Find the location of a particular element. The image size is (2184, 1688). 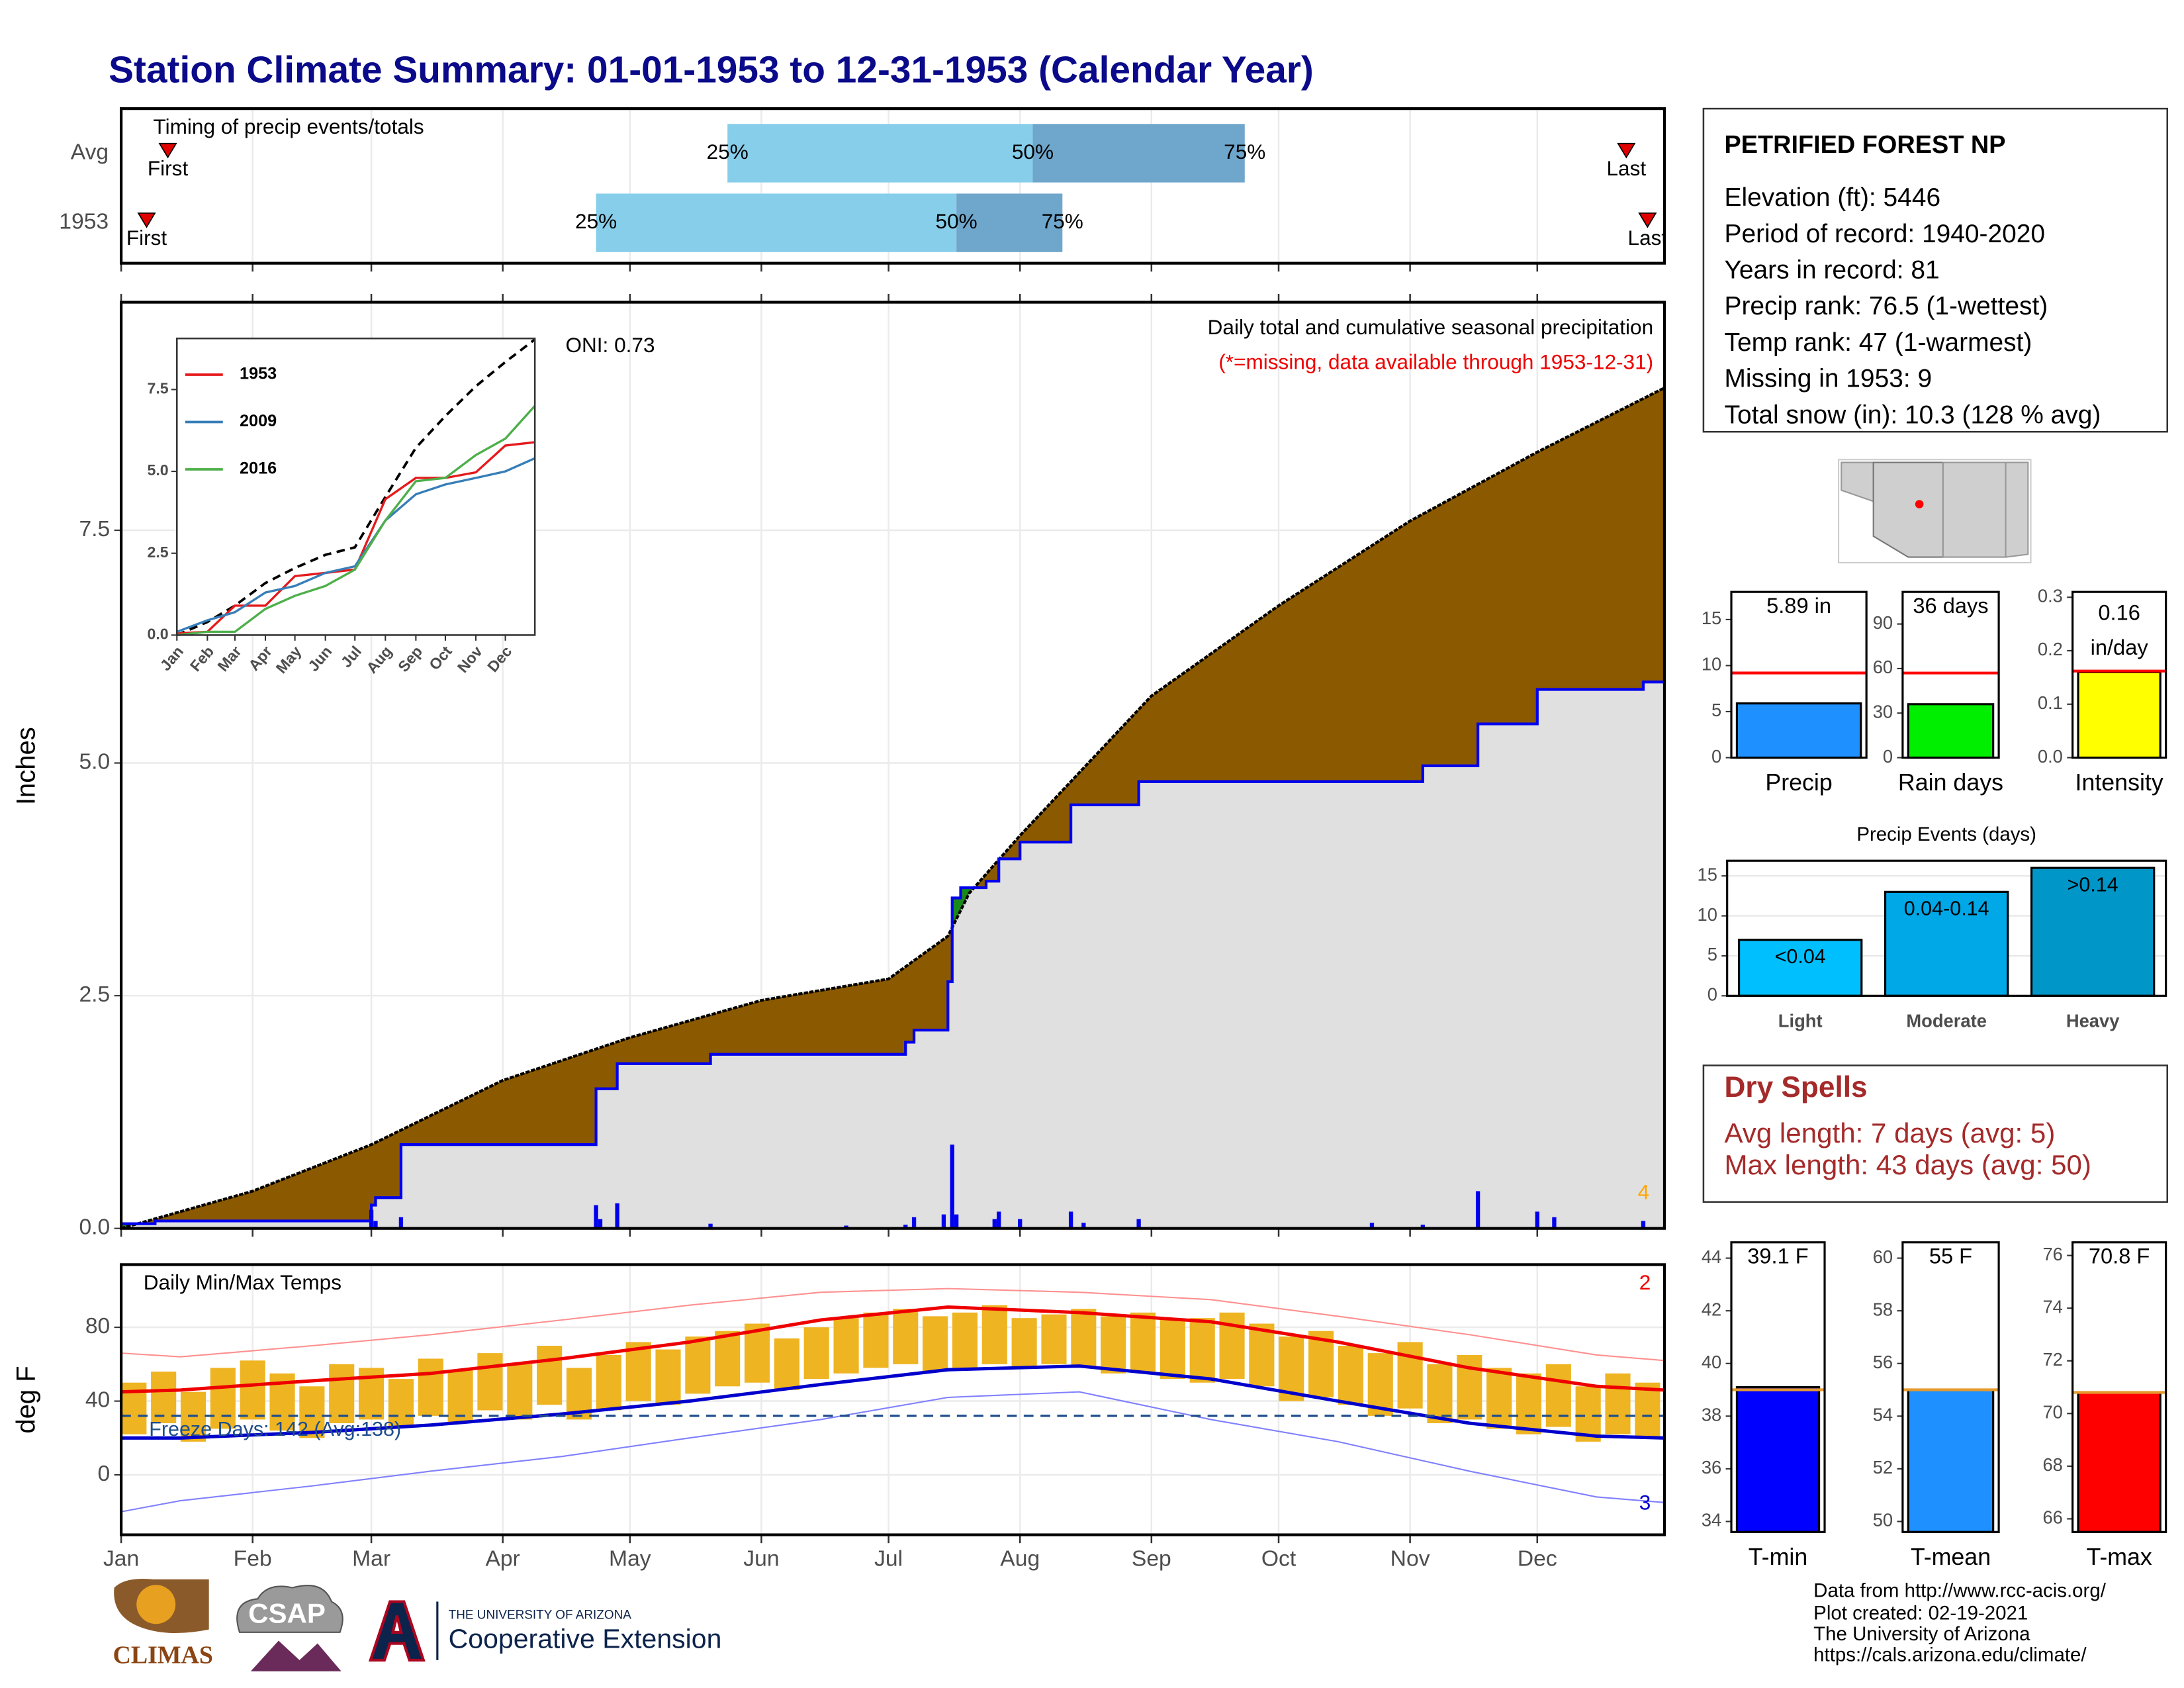

climas-logo: CLIMAS is located at coordinates (162, 1655).